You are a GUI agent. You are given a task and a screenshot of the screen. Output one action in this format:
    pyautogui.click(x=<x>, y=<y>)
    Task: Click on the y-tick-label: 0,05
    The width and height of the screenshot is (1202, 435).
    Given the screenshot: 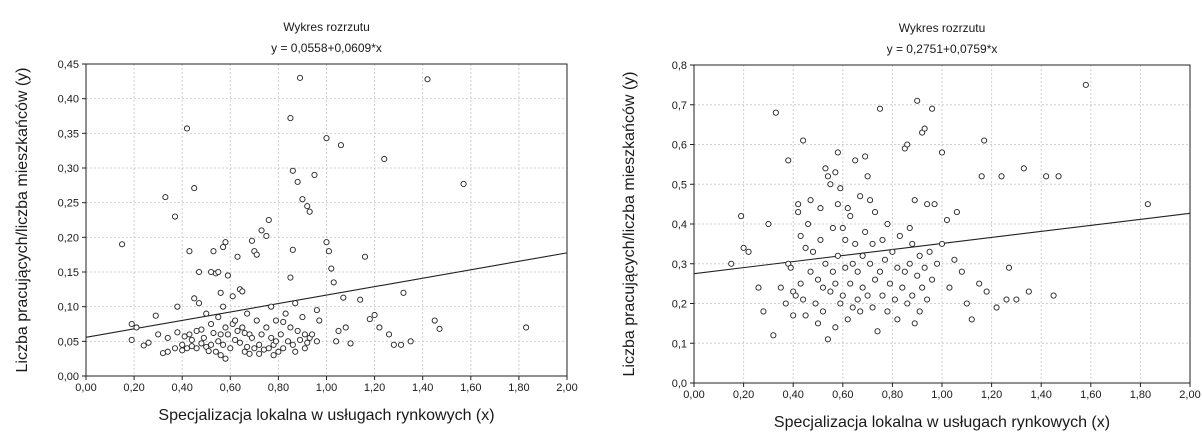 What is the action you would take?
    pyautogui.click(x=68, y=342)
    